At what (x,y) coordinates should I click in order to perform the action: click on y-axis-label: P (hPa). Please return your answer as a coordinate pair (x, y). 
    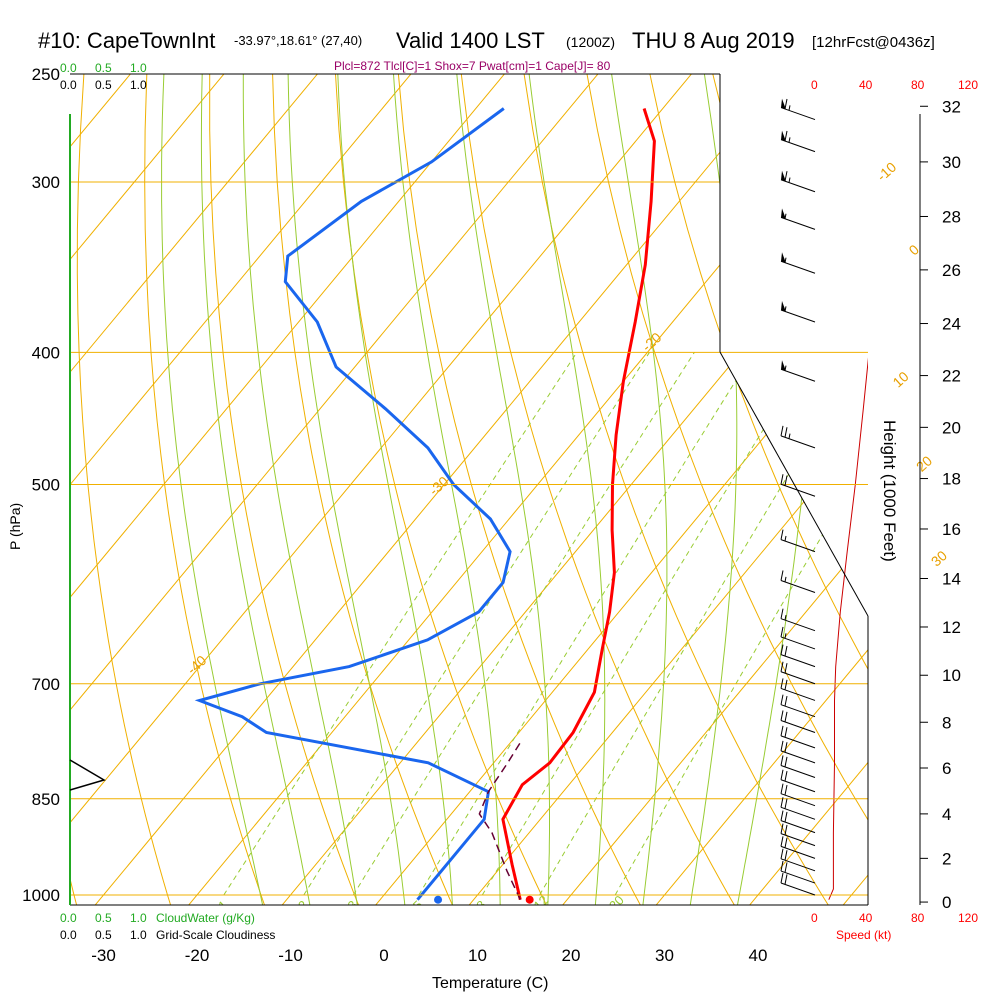
    Looking at the image, I should click on (15, 526).